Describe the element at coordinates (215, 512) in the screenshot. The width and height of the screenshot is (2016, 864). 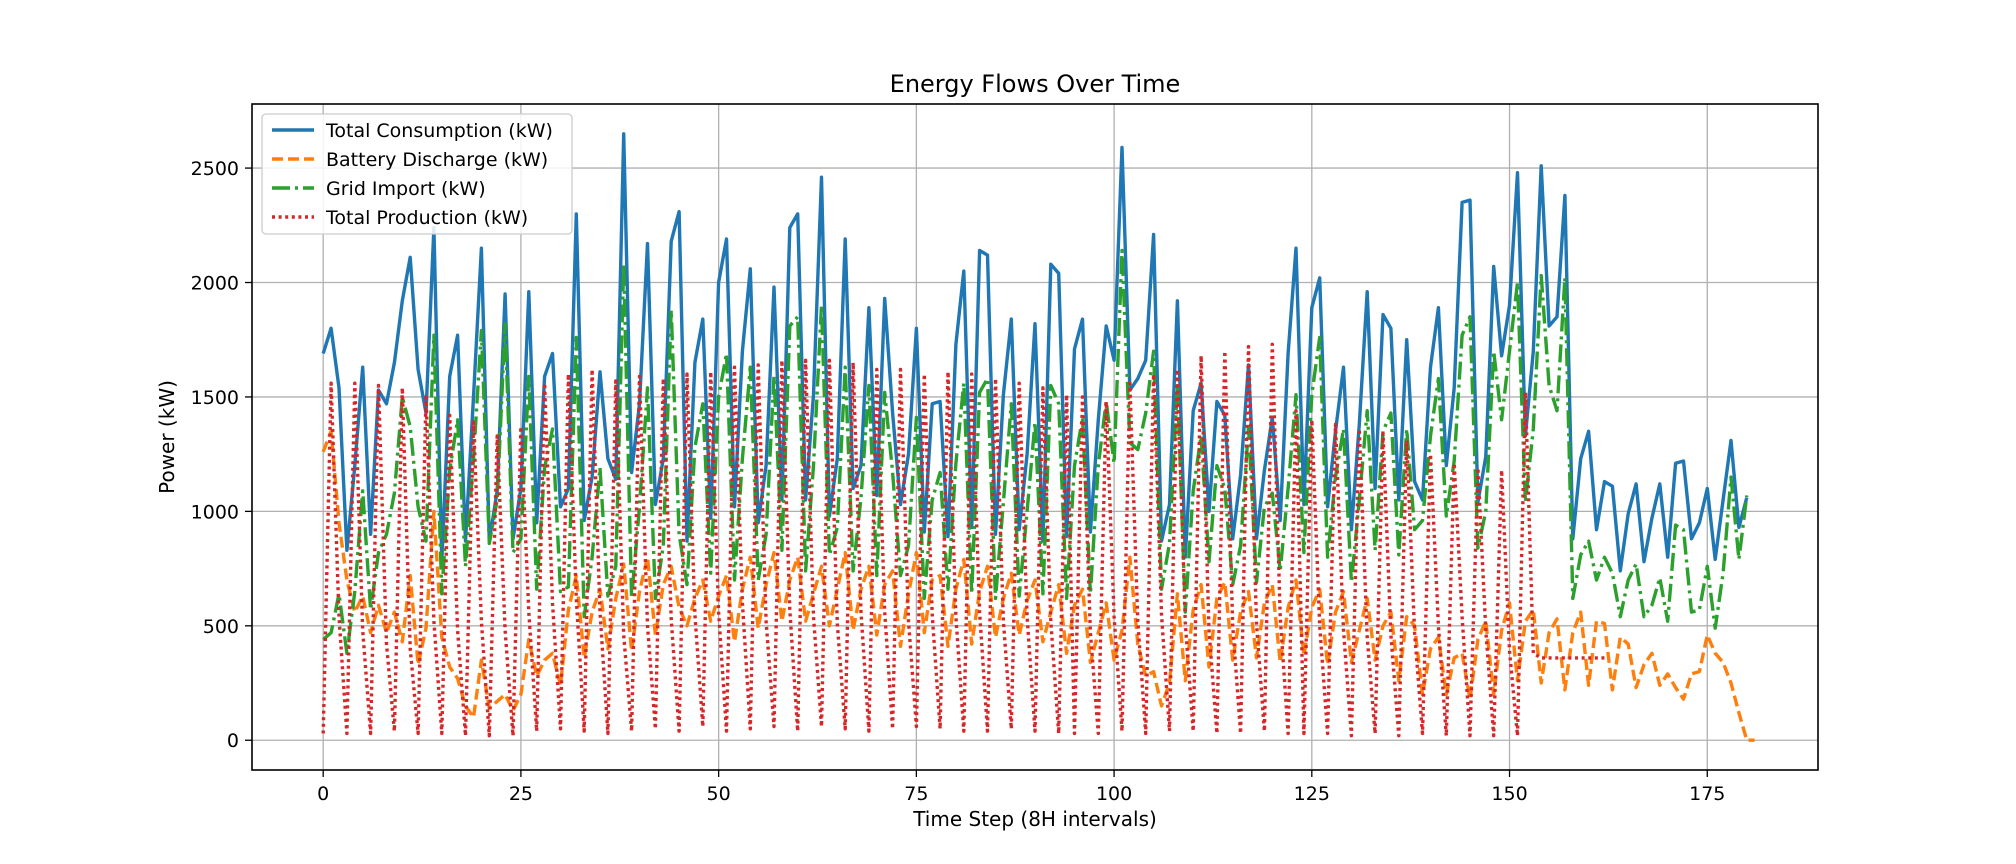
I see `y-tick-label: 1000` at that location.